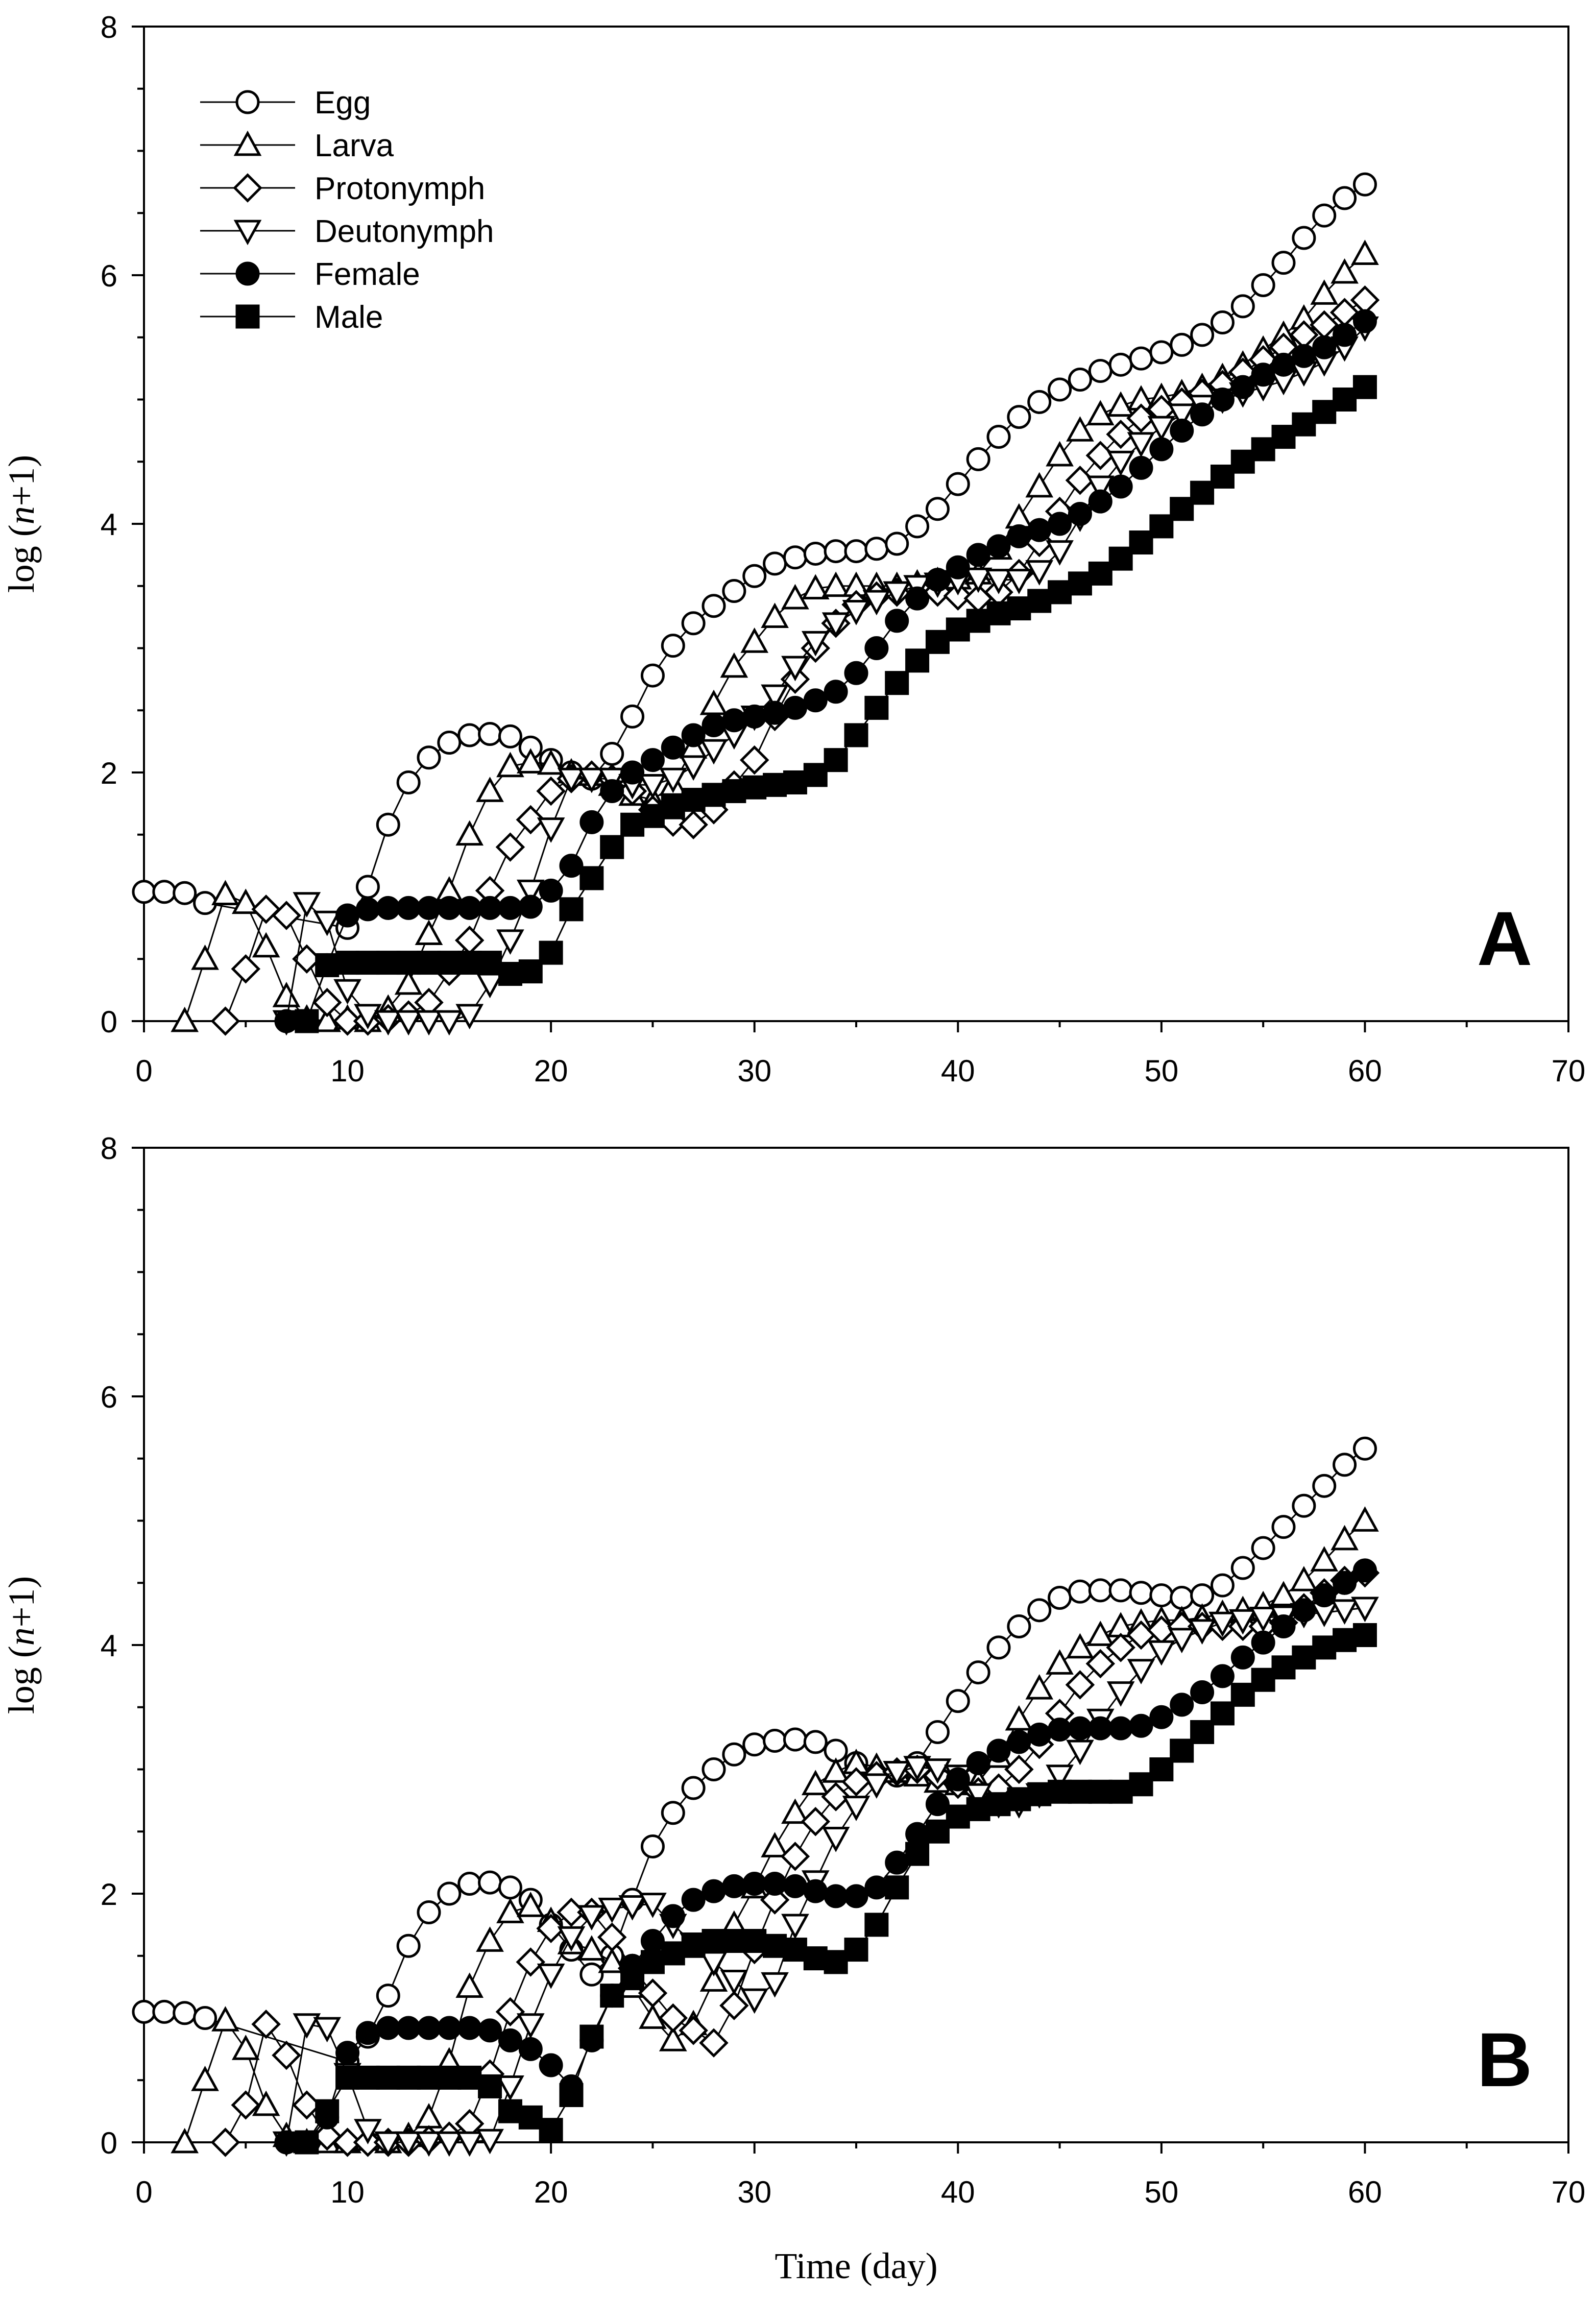 The width and height of the screenshot is (1596, 2320). Describe the element at coordinates (109, 1397) in the screenshot. I see `panel-b-y-tick-label: 6` at that location.